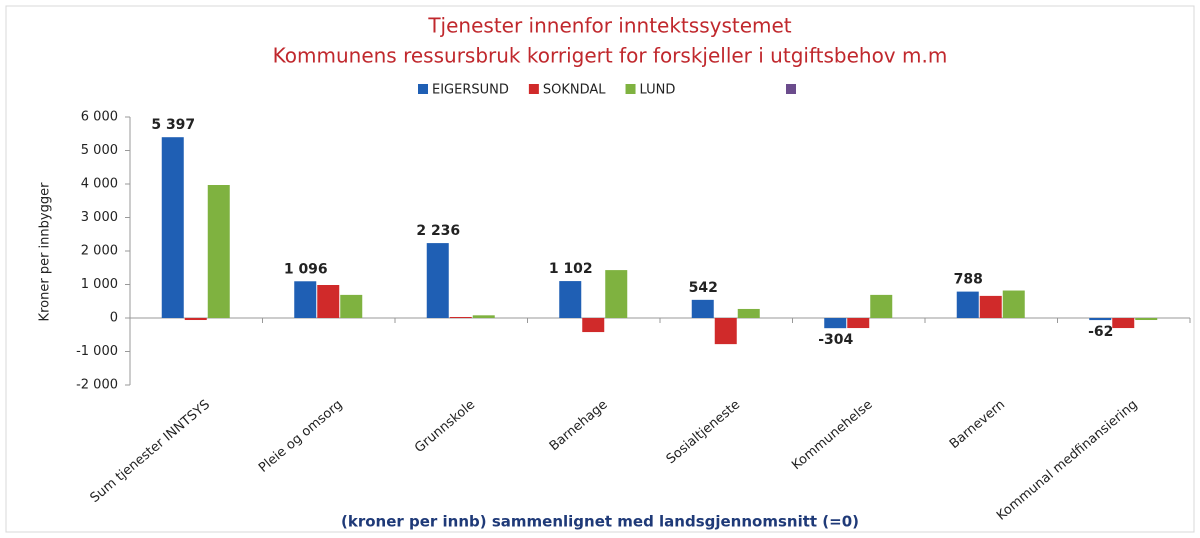 This screenshot has width=1200, height=538. I want to click on y-tick-label: 4 000, so click(99, 184).